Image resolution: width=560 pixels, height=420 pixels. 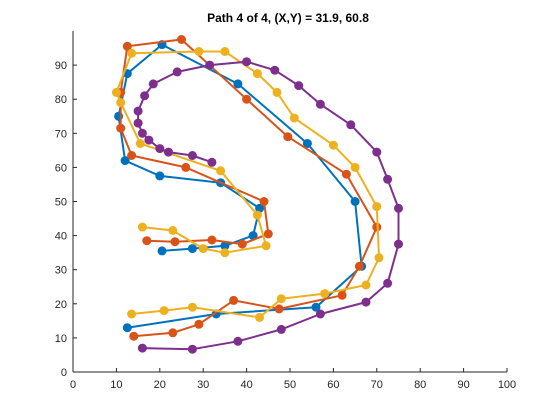 I want to click on y-tick-label: 20, so click(x=61, y=305).